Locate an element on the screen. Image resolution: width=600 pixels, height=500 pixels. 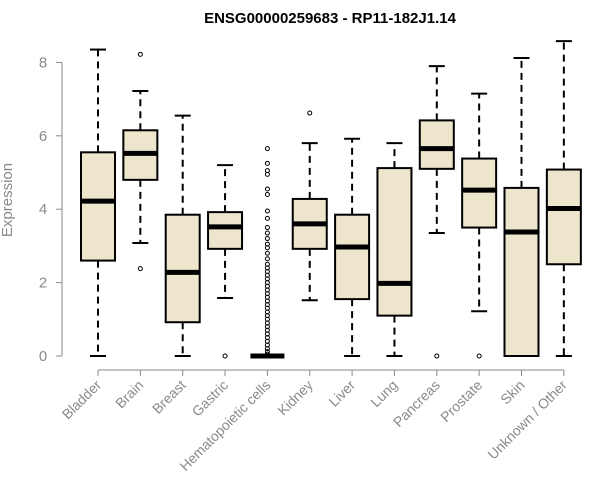
category-label: Lung is located at coordinates (383, 393).